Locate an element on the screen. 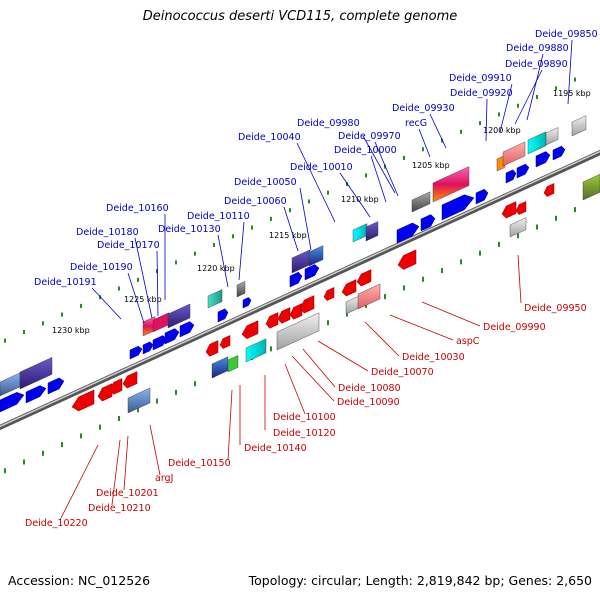  kbp-label: 1215 kbp is located at coordinates (288, 235).